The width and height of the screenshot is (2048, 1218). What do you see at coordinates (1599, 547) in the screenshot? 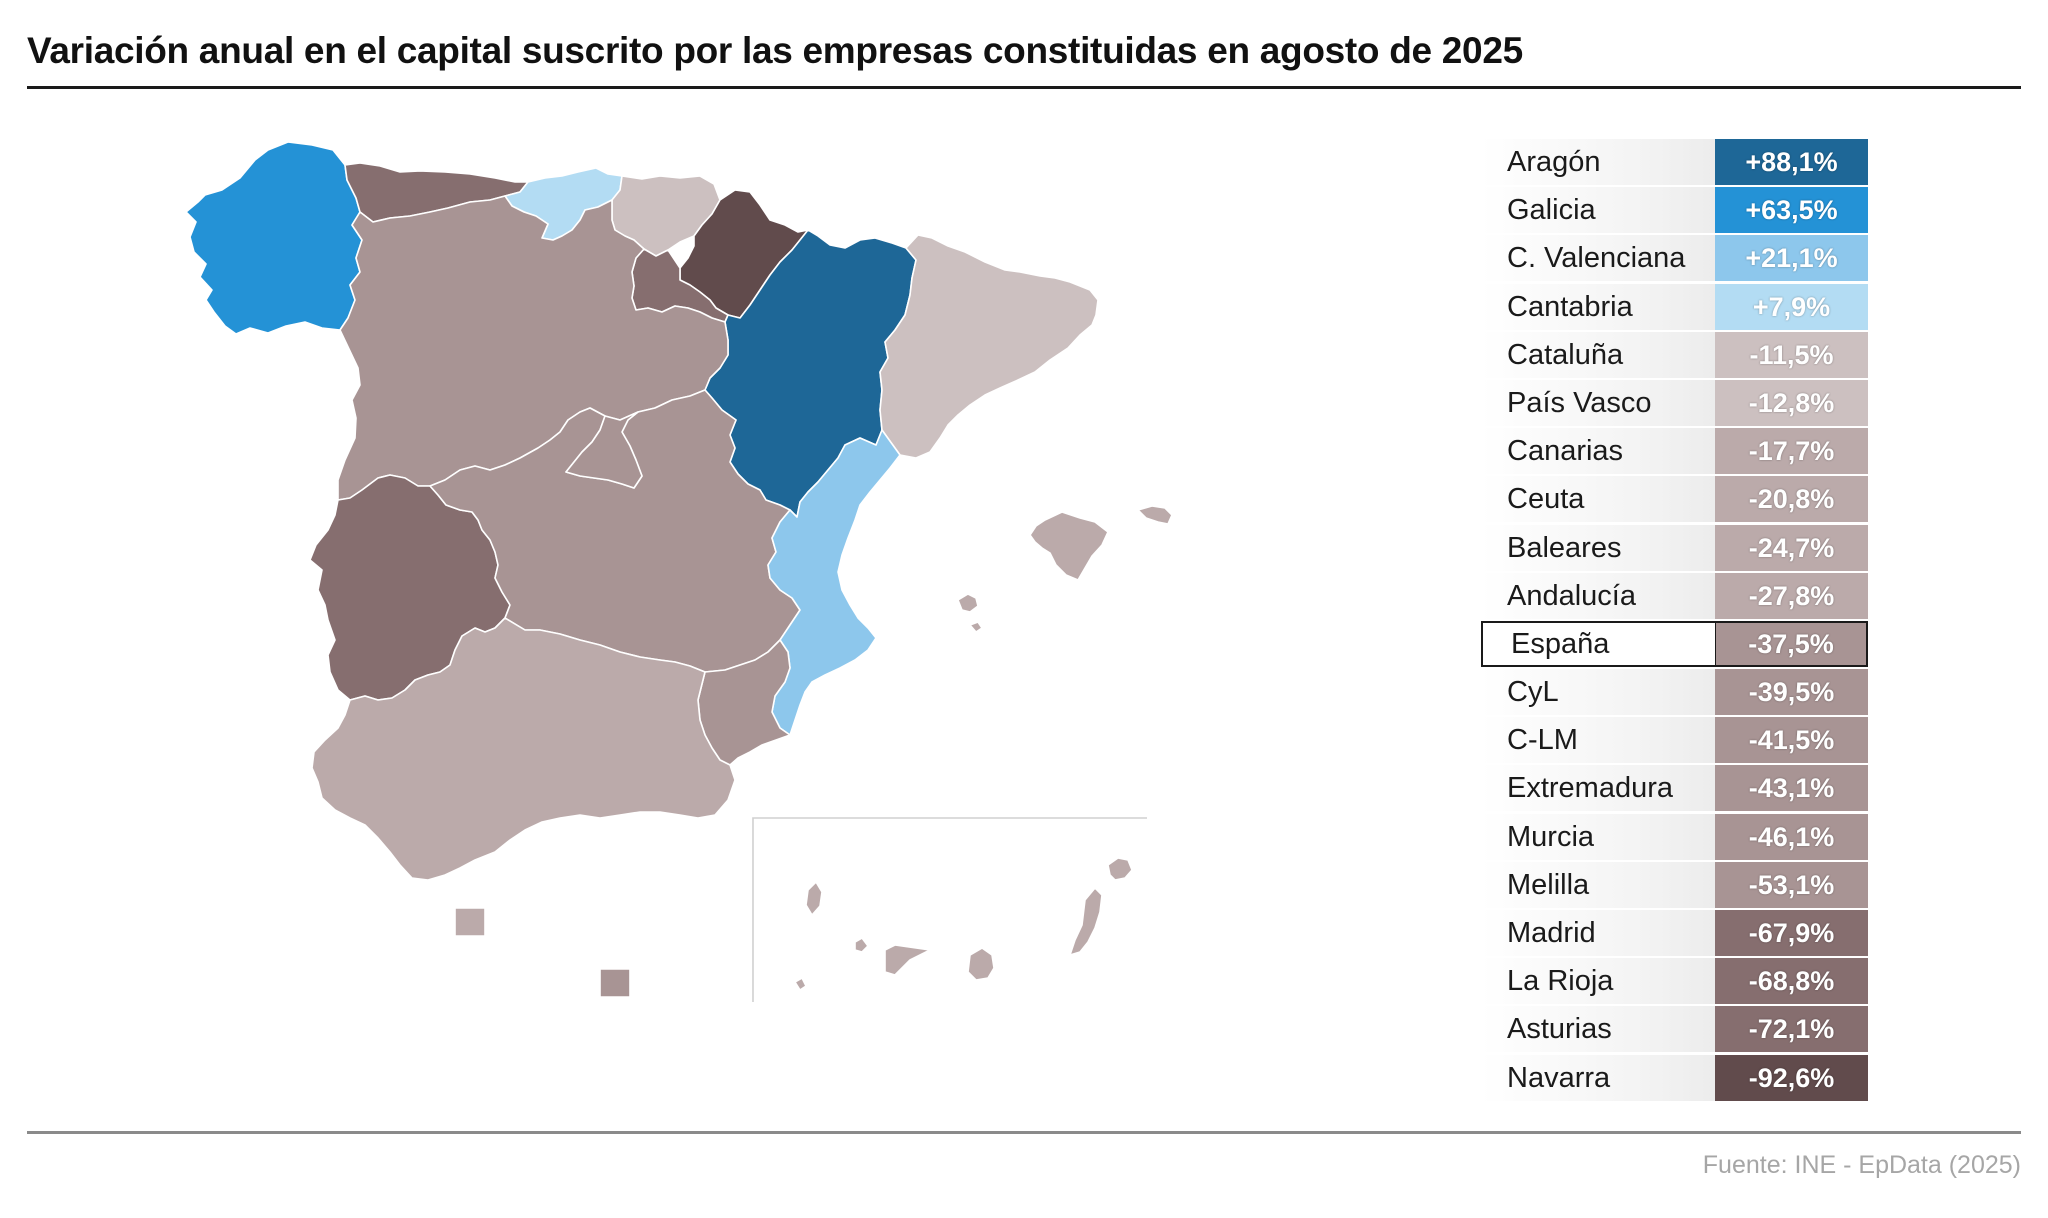
I see `legend-region-name: Baleares` at bounding box center [1599, 547].